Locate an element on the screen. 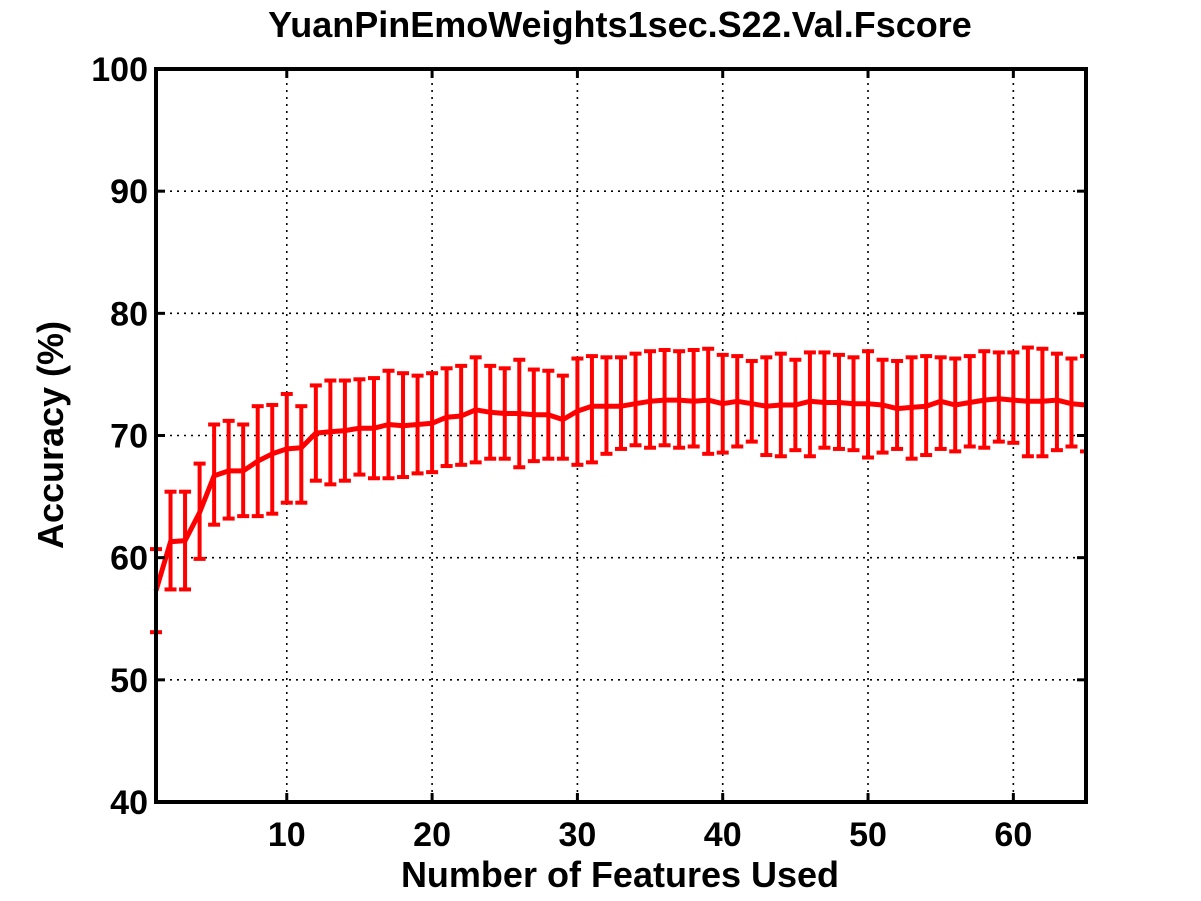 This screenshot has width=1201, height=901. x-tick-label: 50 is located at coordinates (868, 835).